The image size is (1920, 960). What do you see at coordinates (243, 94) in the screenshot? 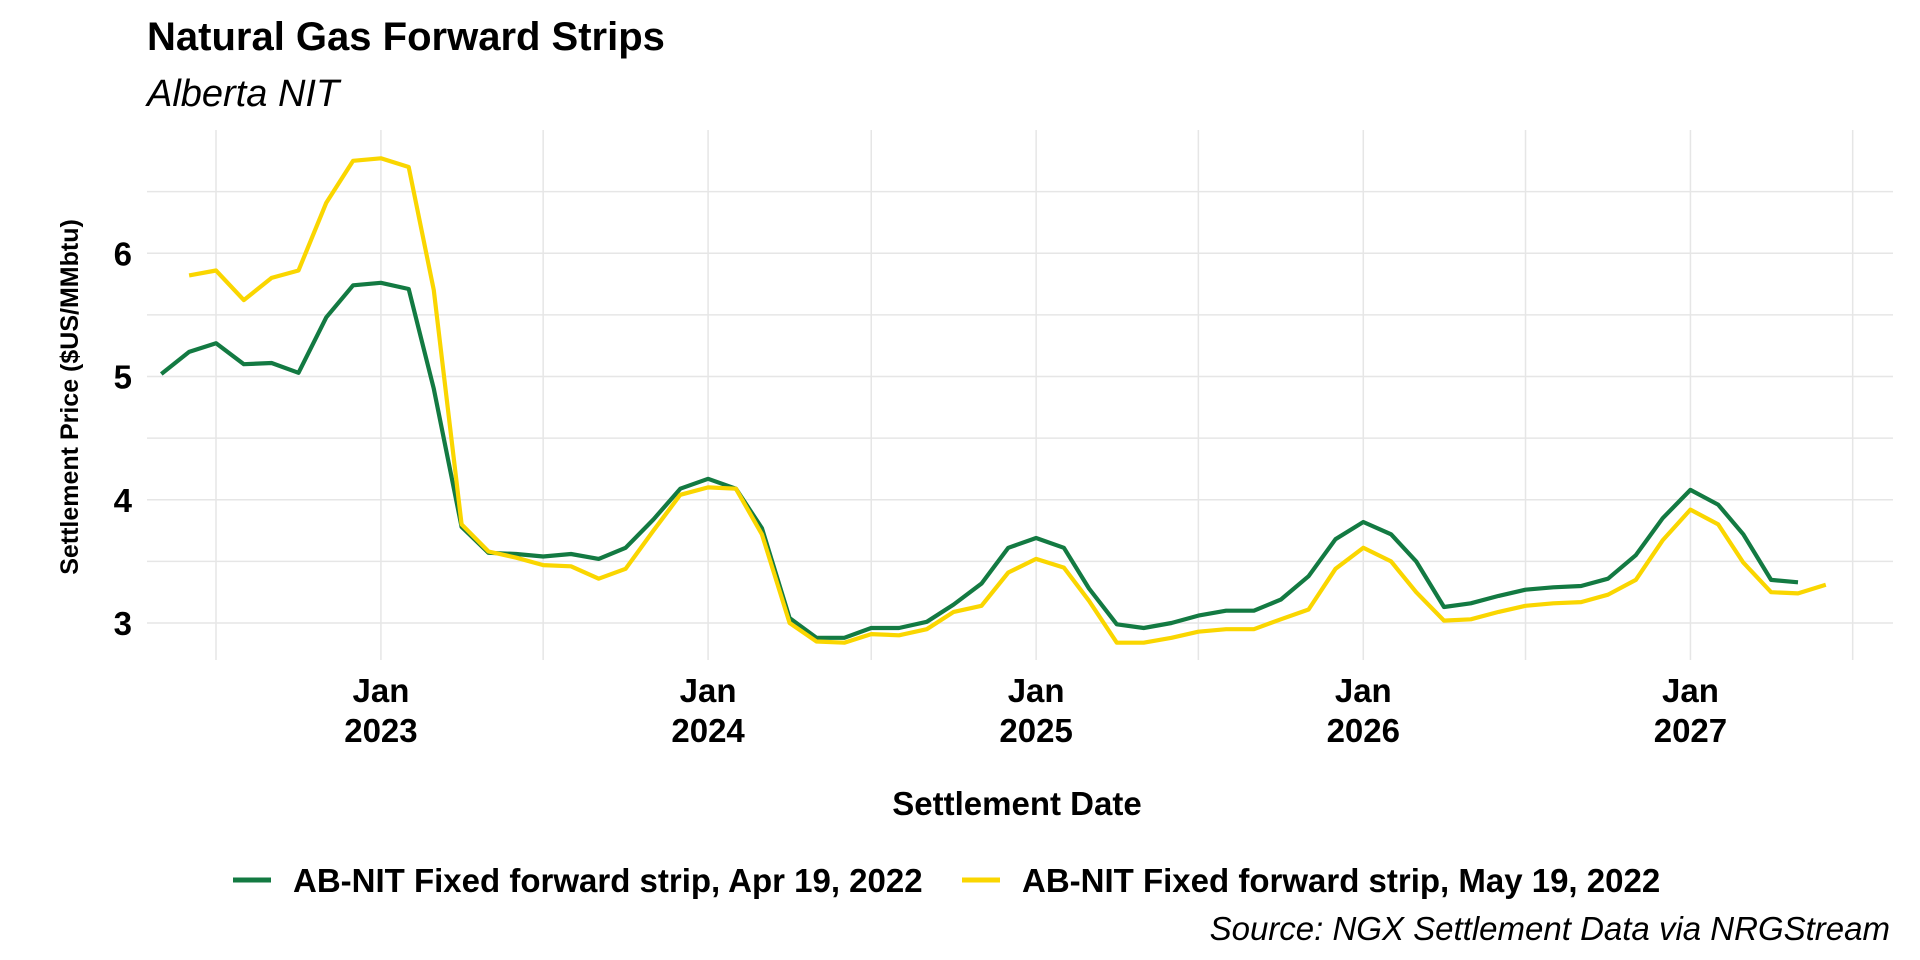
I see `chart-subtitle: Alberta NIT` at bounding box center [243, 94].